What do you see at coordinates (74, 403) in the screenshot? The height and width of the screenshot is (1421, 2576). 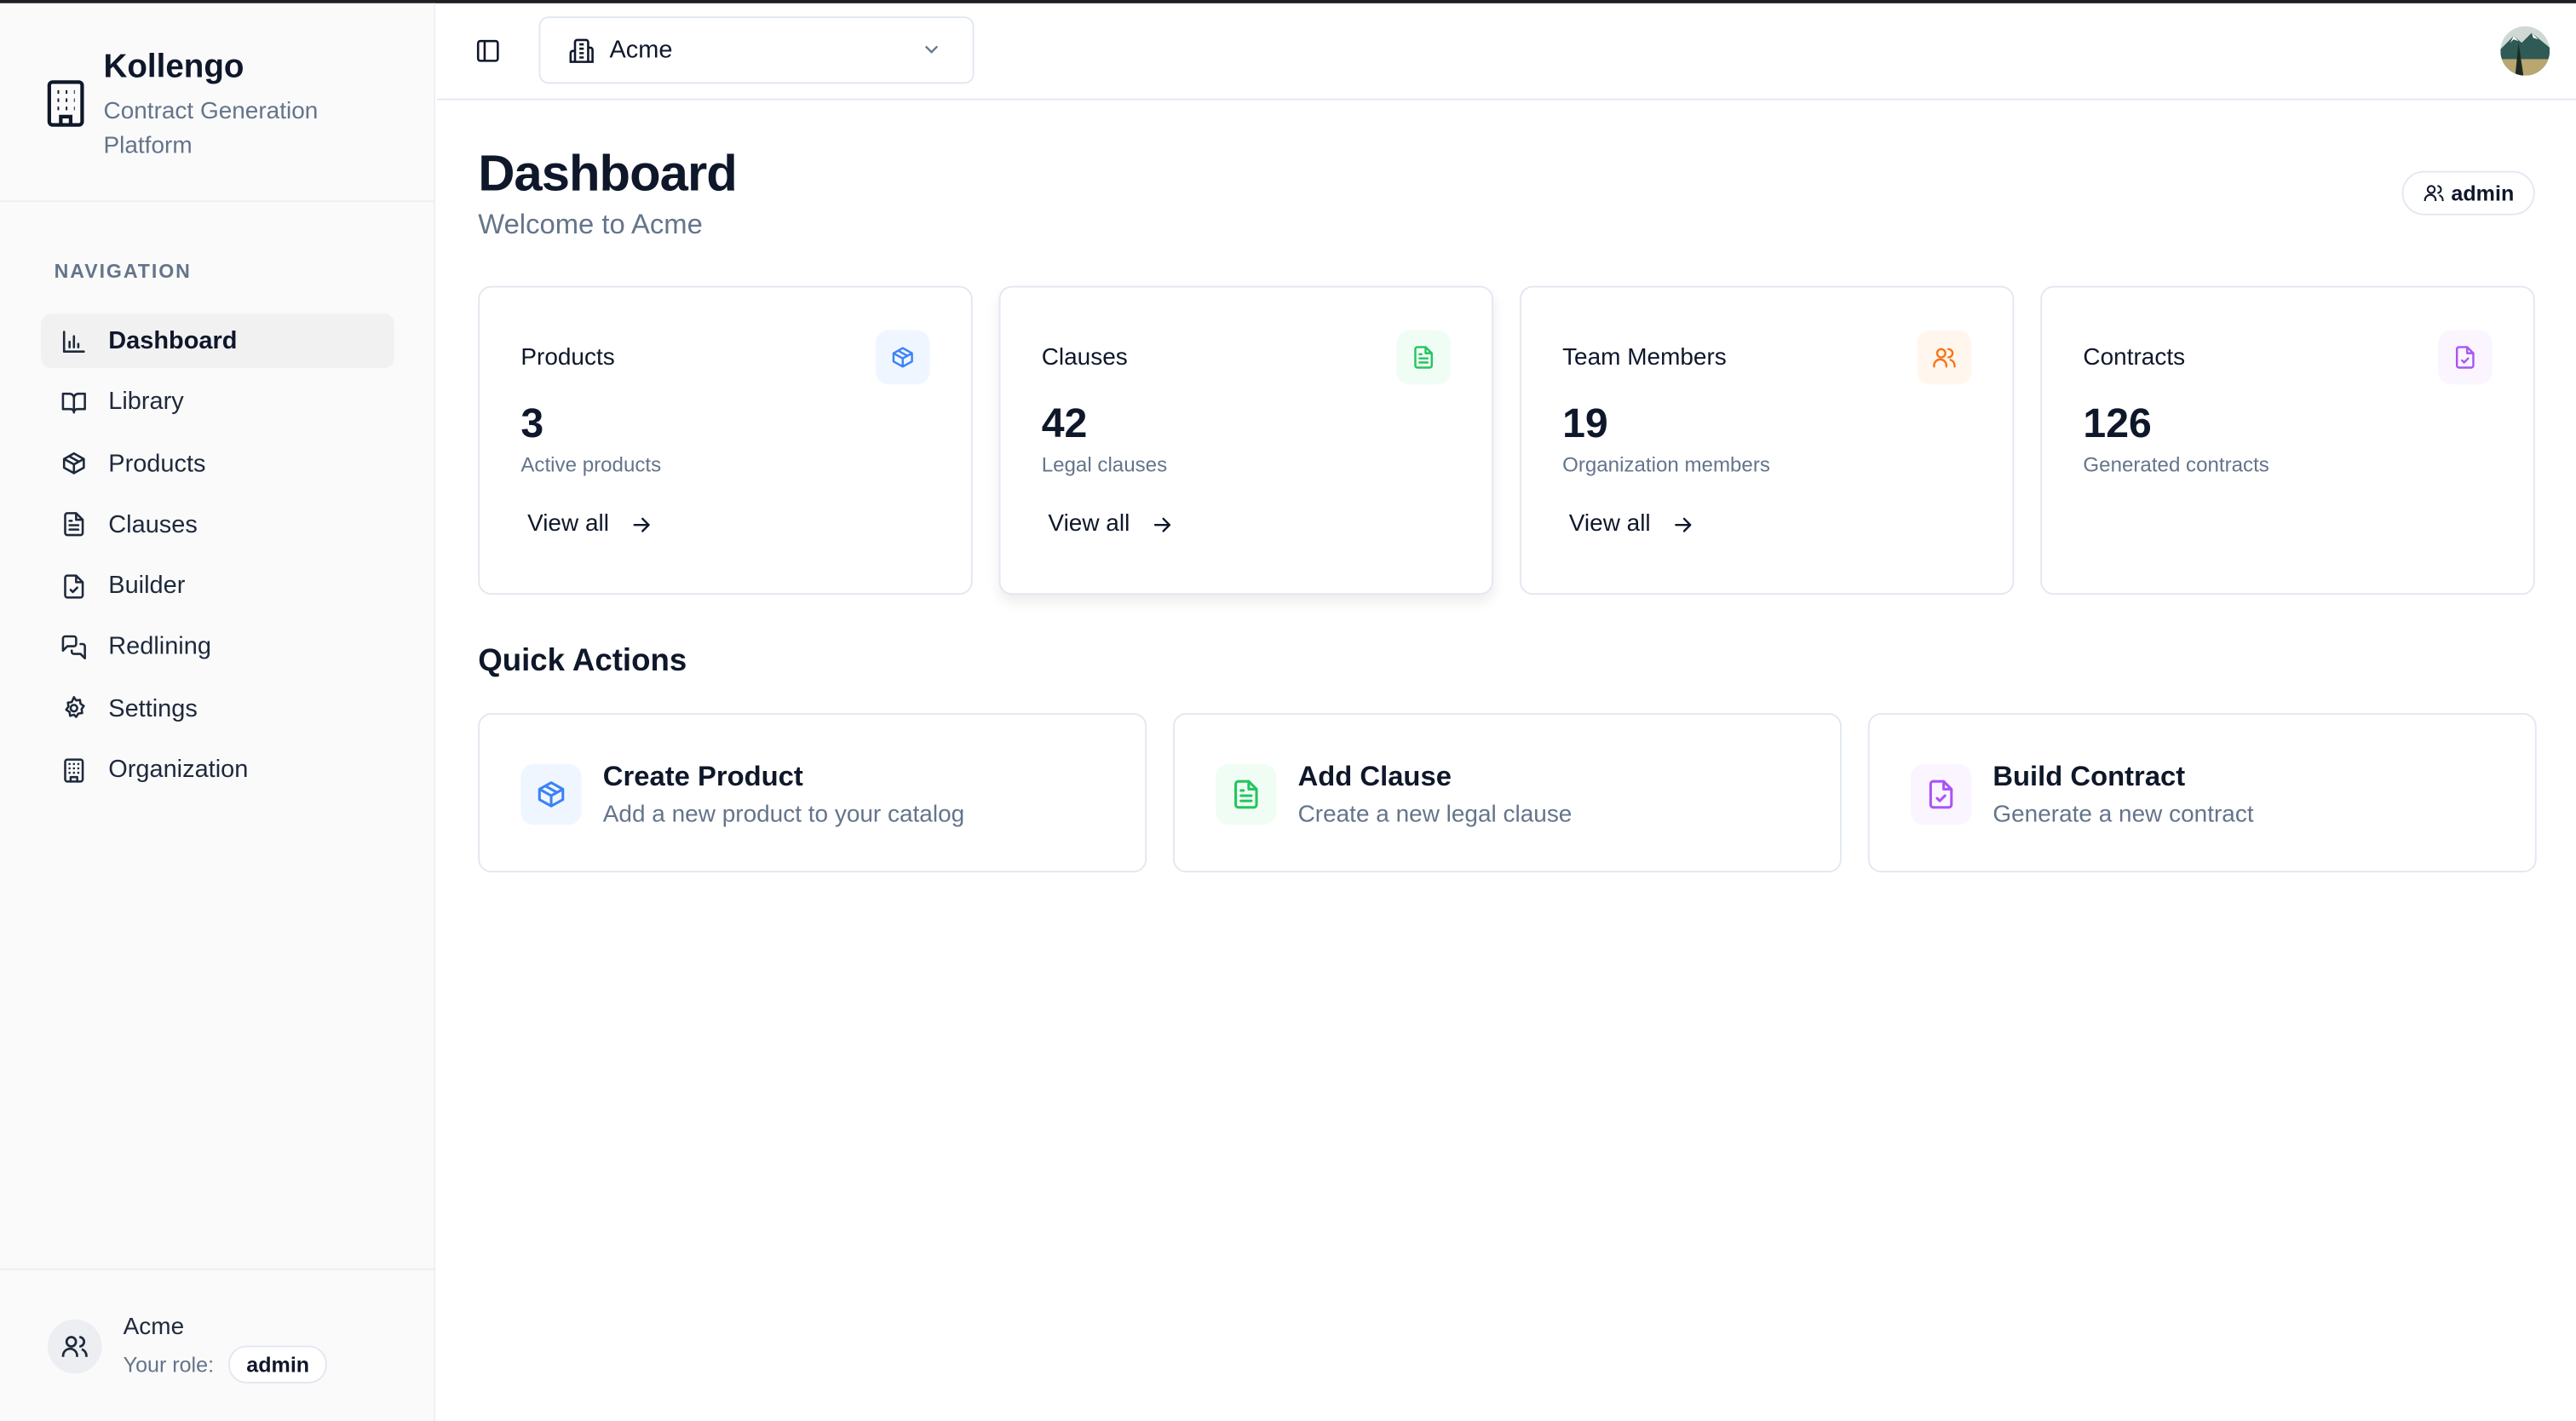 I see `book-open-icon` at bounding box center [74, 403].